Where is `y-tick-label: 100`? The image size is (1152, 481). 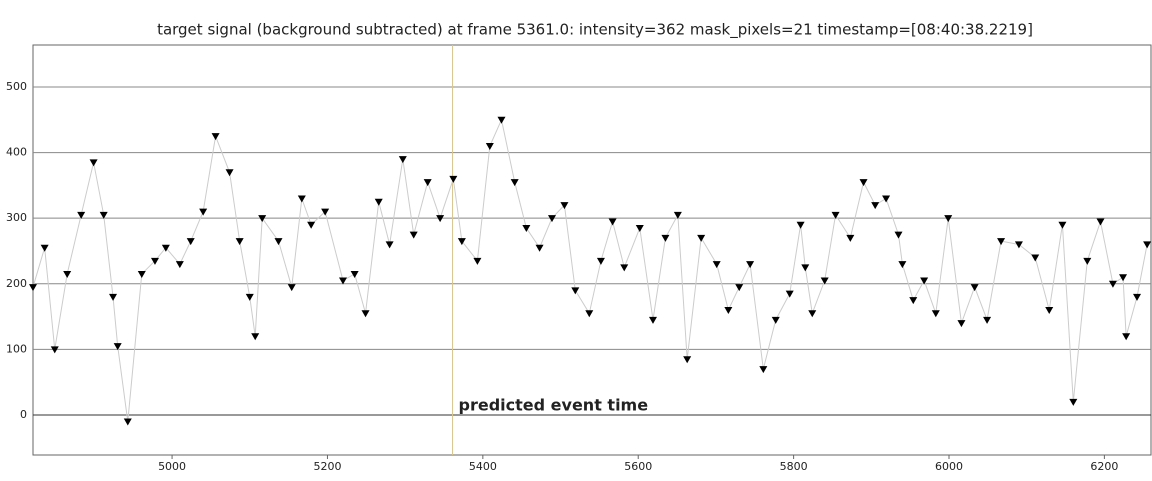
y-tick-label: 100 is located at coordinates (16, 348).